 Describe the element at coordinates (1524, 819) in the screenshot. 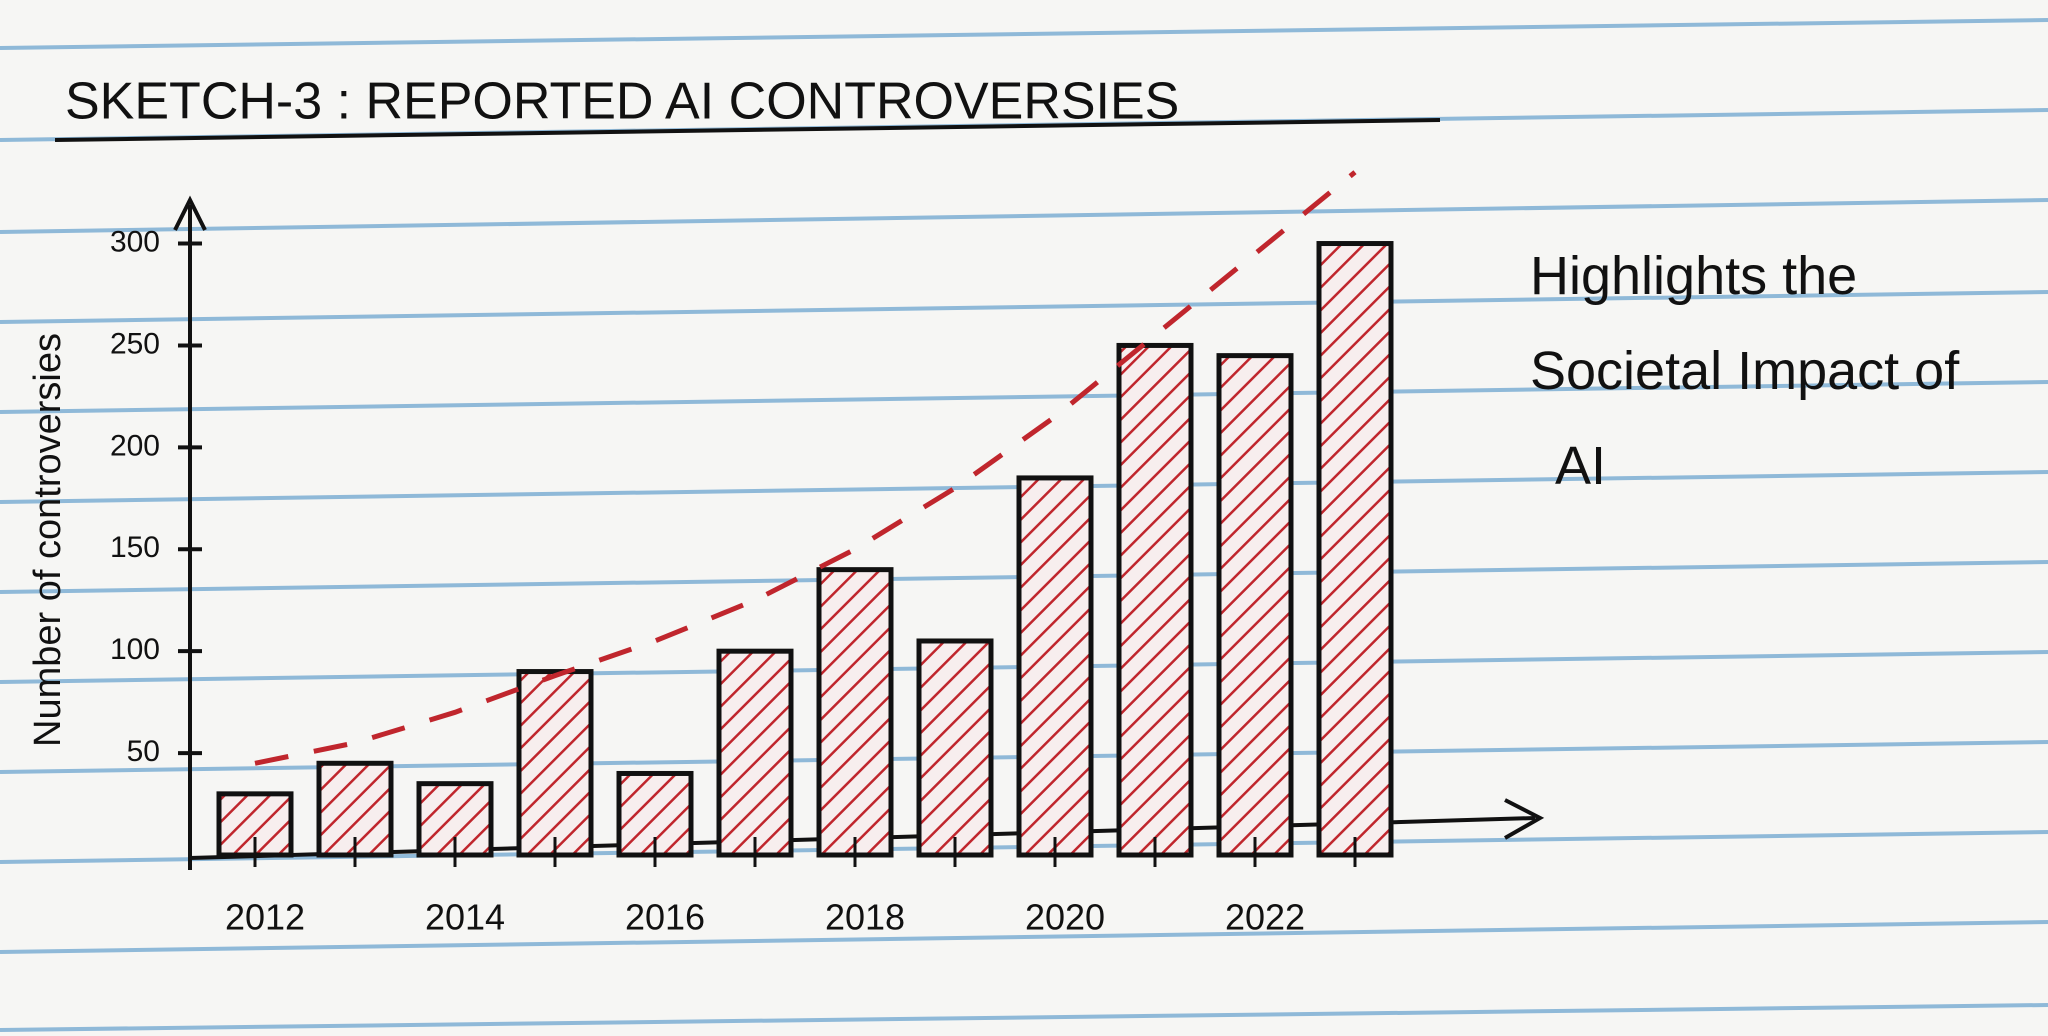

I see `x-axis-arrow` at that location.